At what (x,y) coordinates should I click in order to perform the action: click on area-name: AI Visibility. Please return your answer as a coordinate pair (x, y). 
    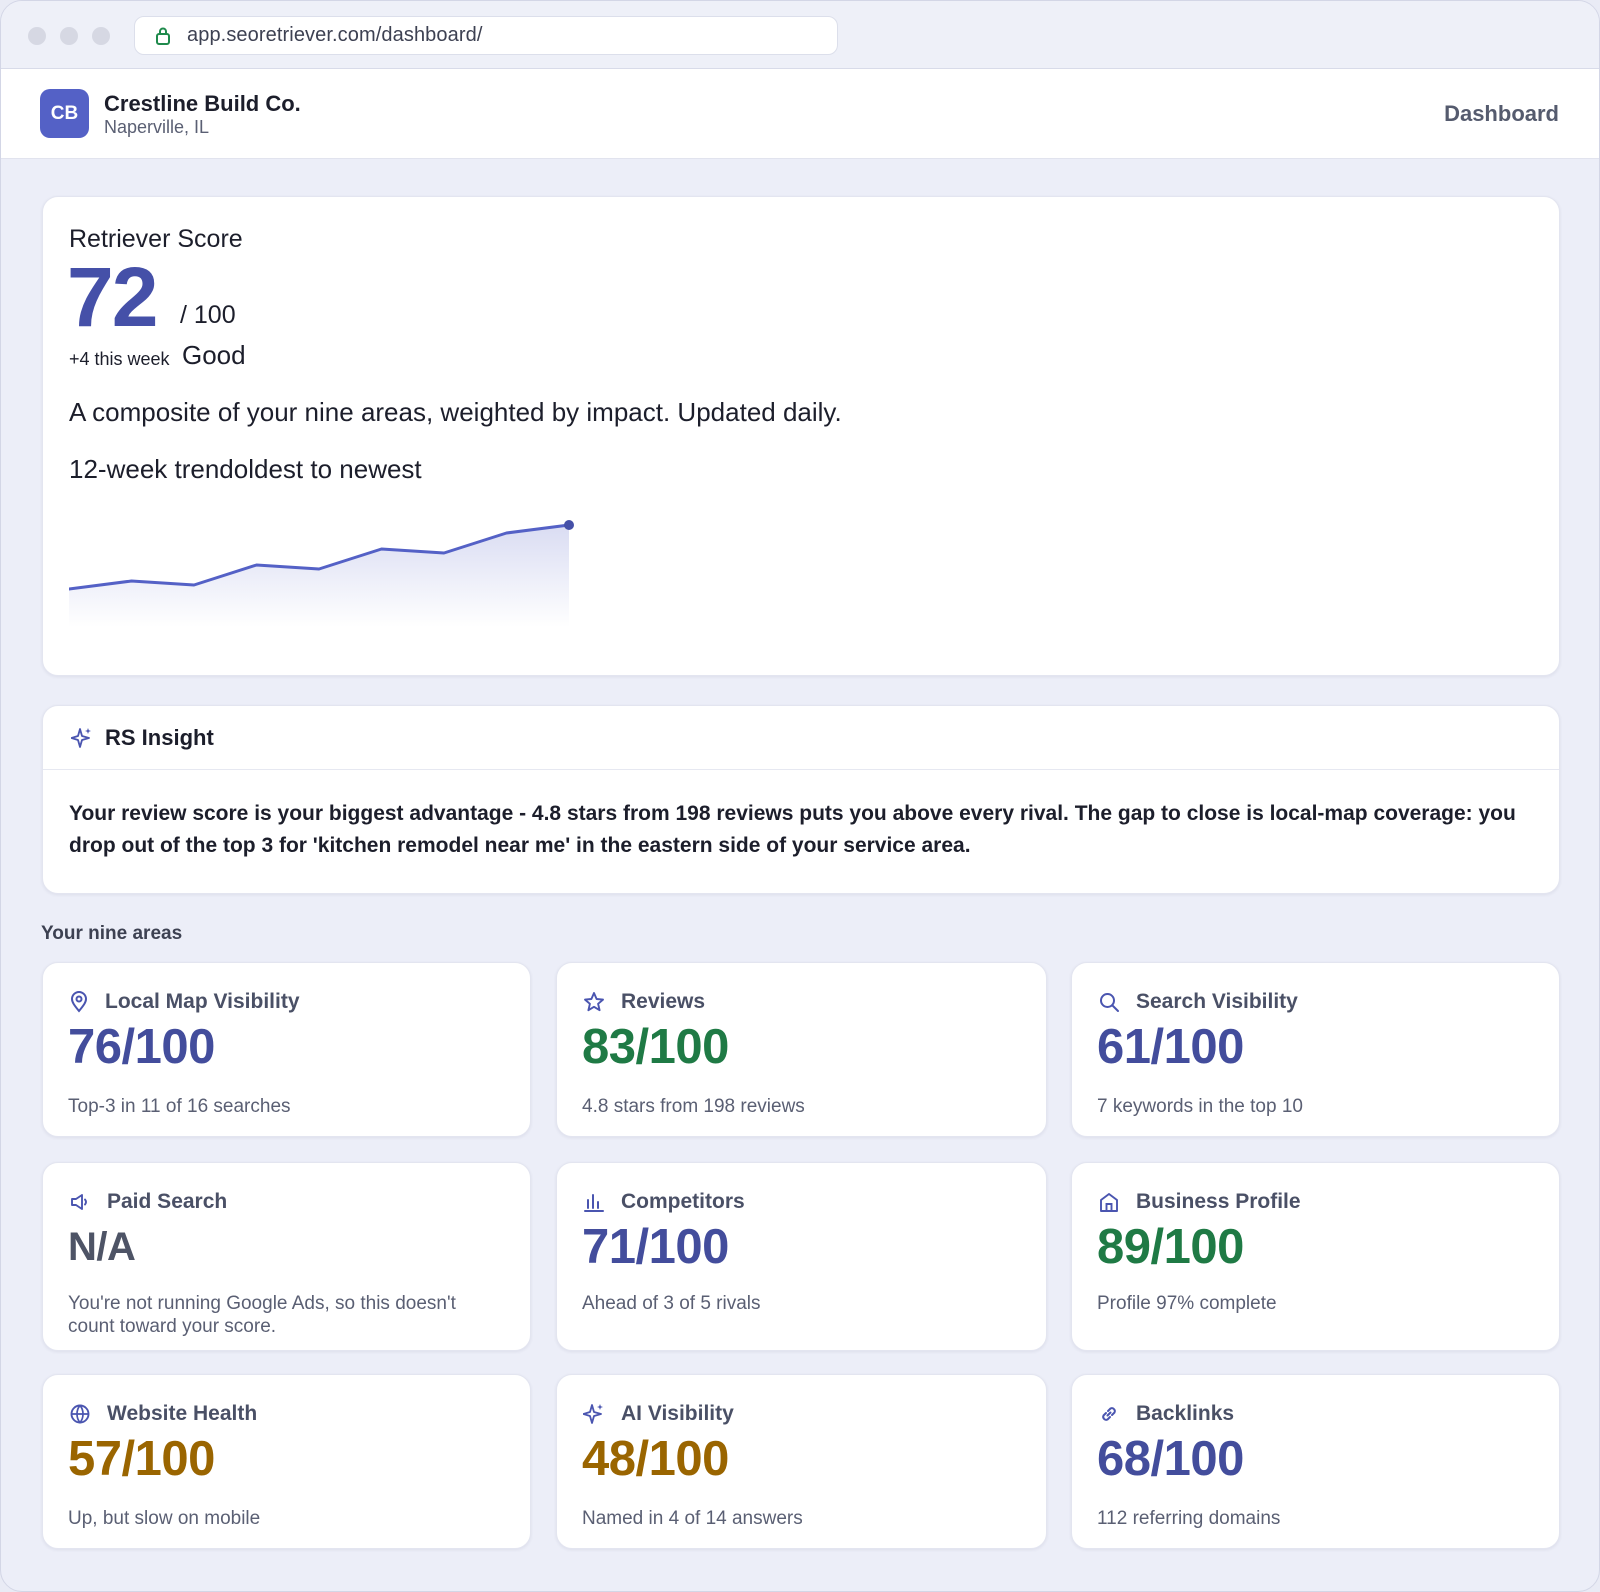
    Looking at the image, I should click on (677, 1413).